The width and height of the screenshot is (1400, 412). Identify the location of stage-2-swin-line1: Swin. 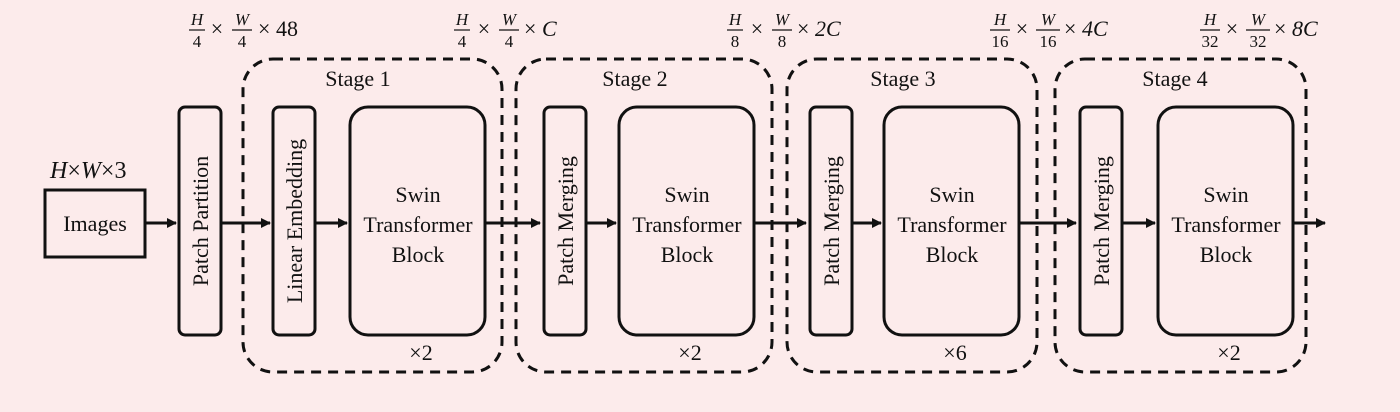
(686, 194).